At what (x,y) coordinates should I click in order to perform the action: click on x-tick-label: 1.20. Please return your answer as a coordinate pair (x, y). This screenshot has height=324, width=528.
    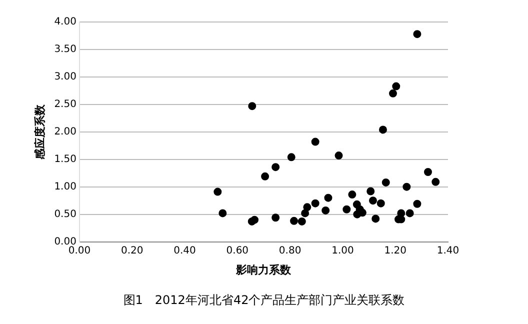
    Looking at the image, I should click on (395, 250).